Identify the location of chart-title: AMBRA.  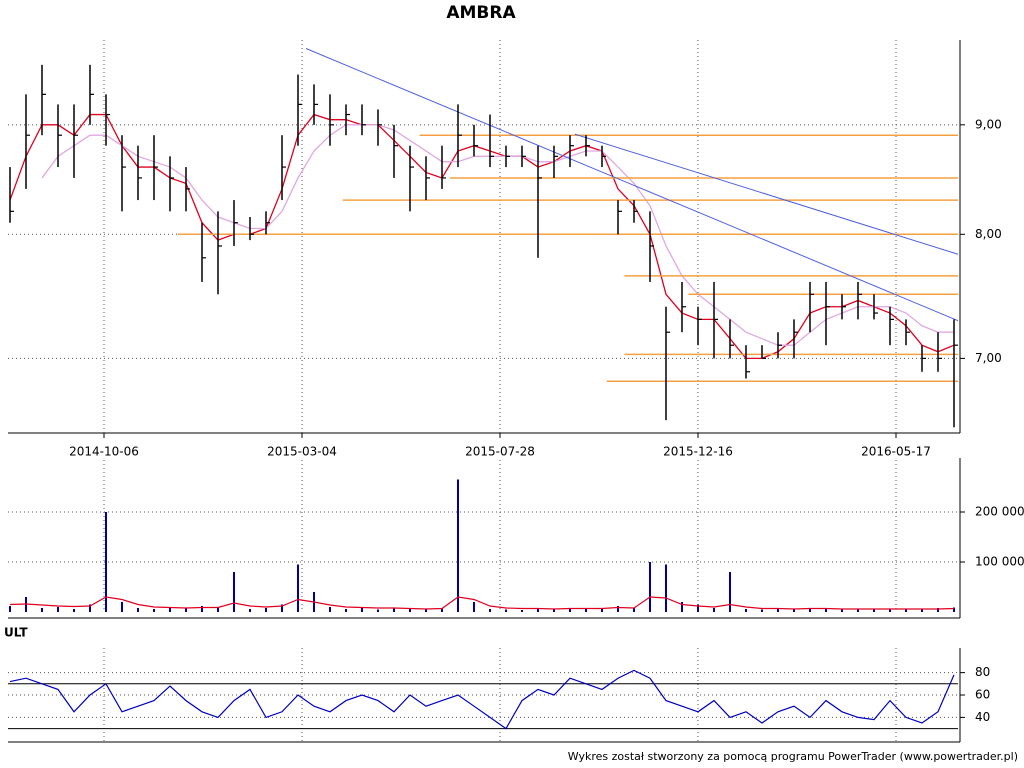
(481, 13).